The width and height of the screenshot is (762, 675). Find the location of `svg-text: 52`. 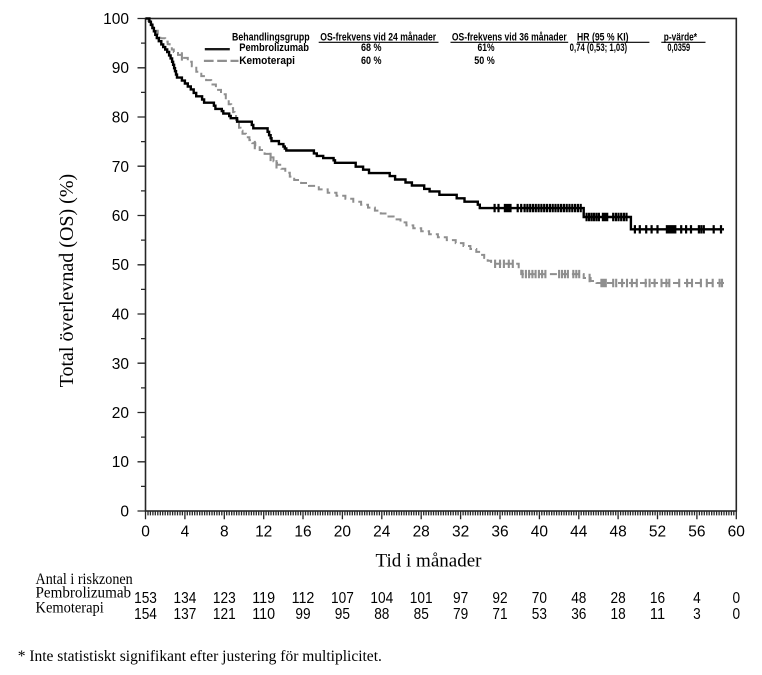

svg-text: 52 is located at coordinates (657, 532).